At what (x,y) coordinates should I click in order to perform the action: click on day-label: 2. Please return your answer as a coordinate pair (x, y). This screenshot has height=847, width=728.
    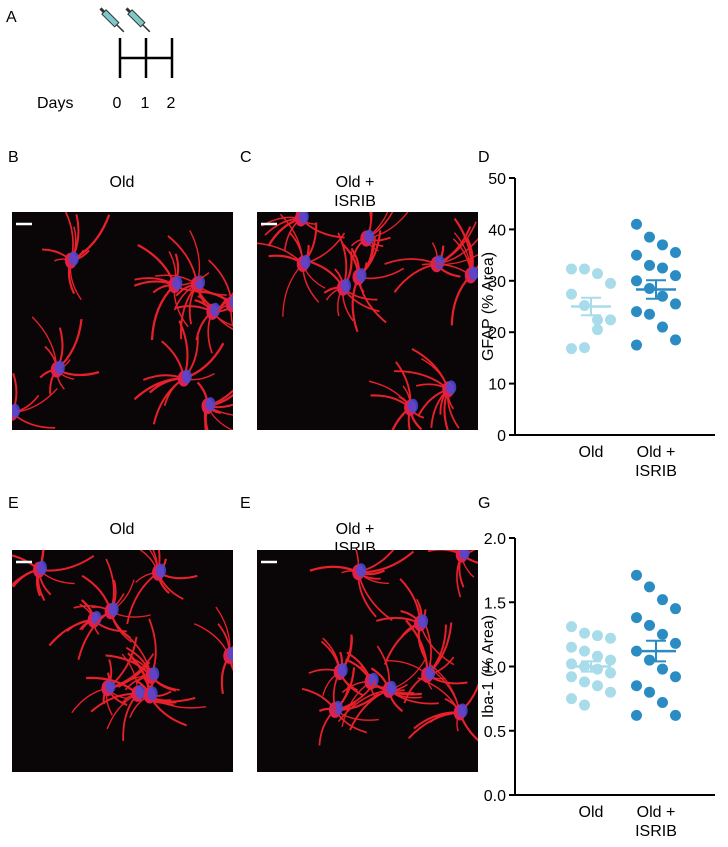
    Looking at the image, I should click on (171, 103).